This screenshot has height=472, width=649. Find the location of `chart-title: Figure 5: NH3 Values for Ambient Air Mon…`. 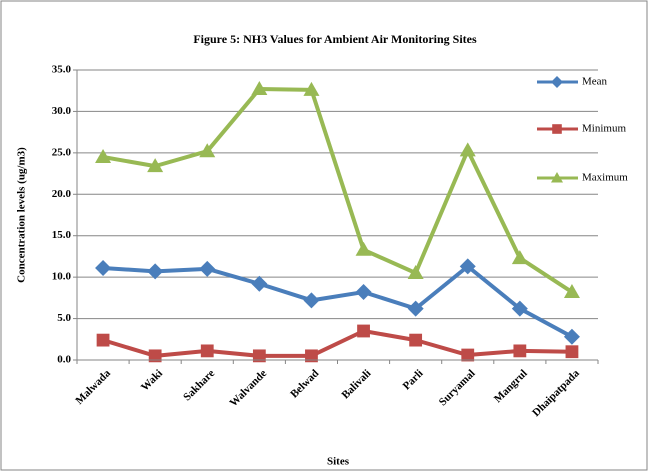

chart-title: Figure 5: NH3 Values for Ambient Air Mon… is located at coordinates (335, 39).